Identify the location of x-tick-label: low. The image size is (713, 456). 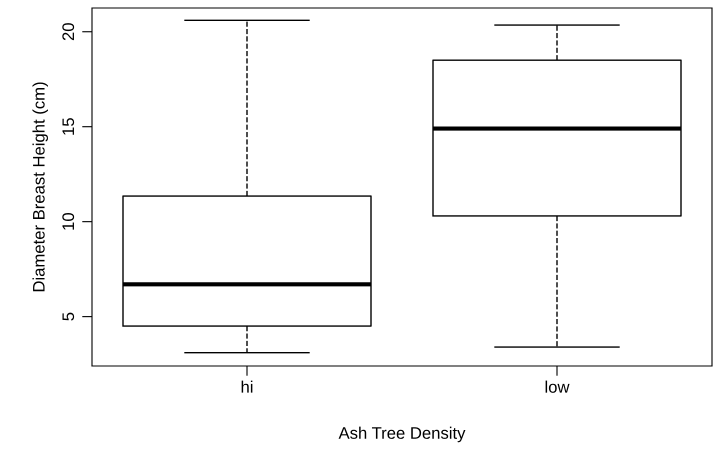
(558, 386).